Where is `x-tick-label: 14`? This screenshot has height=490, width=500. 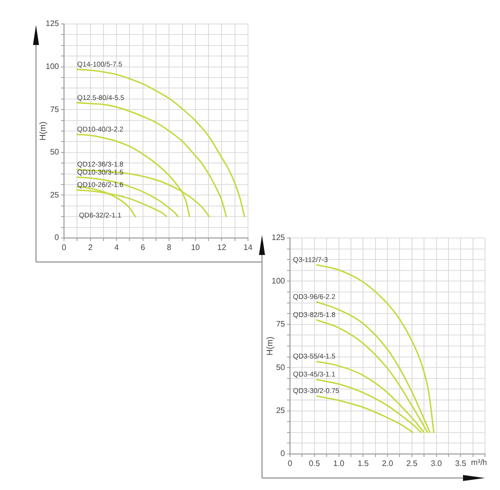 x-tick-label: 14 is located at coordinates (248, 247).